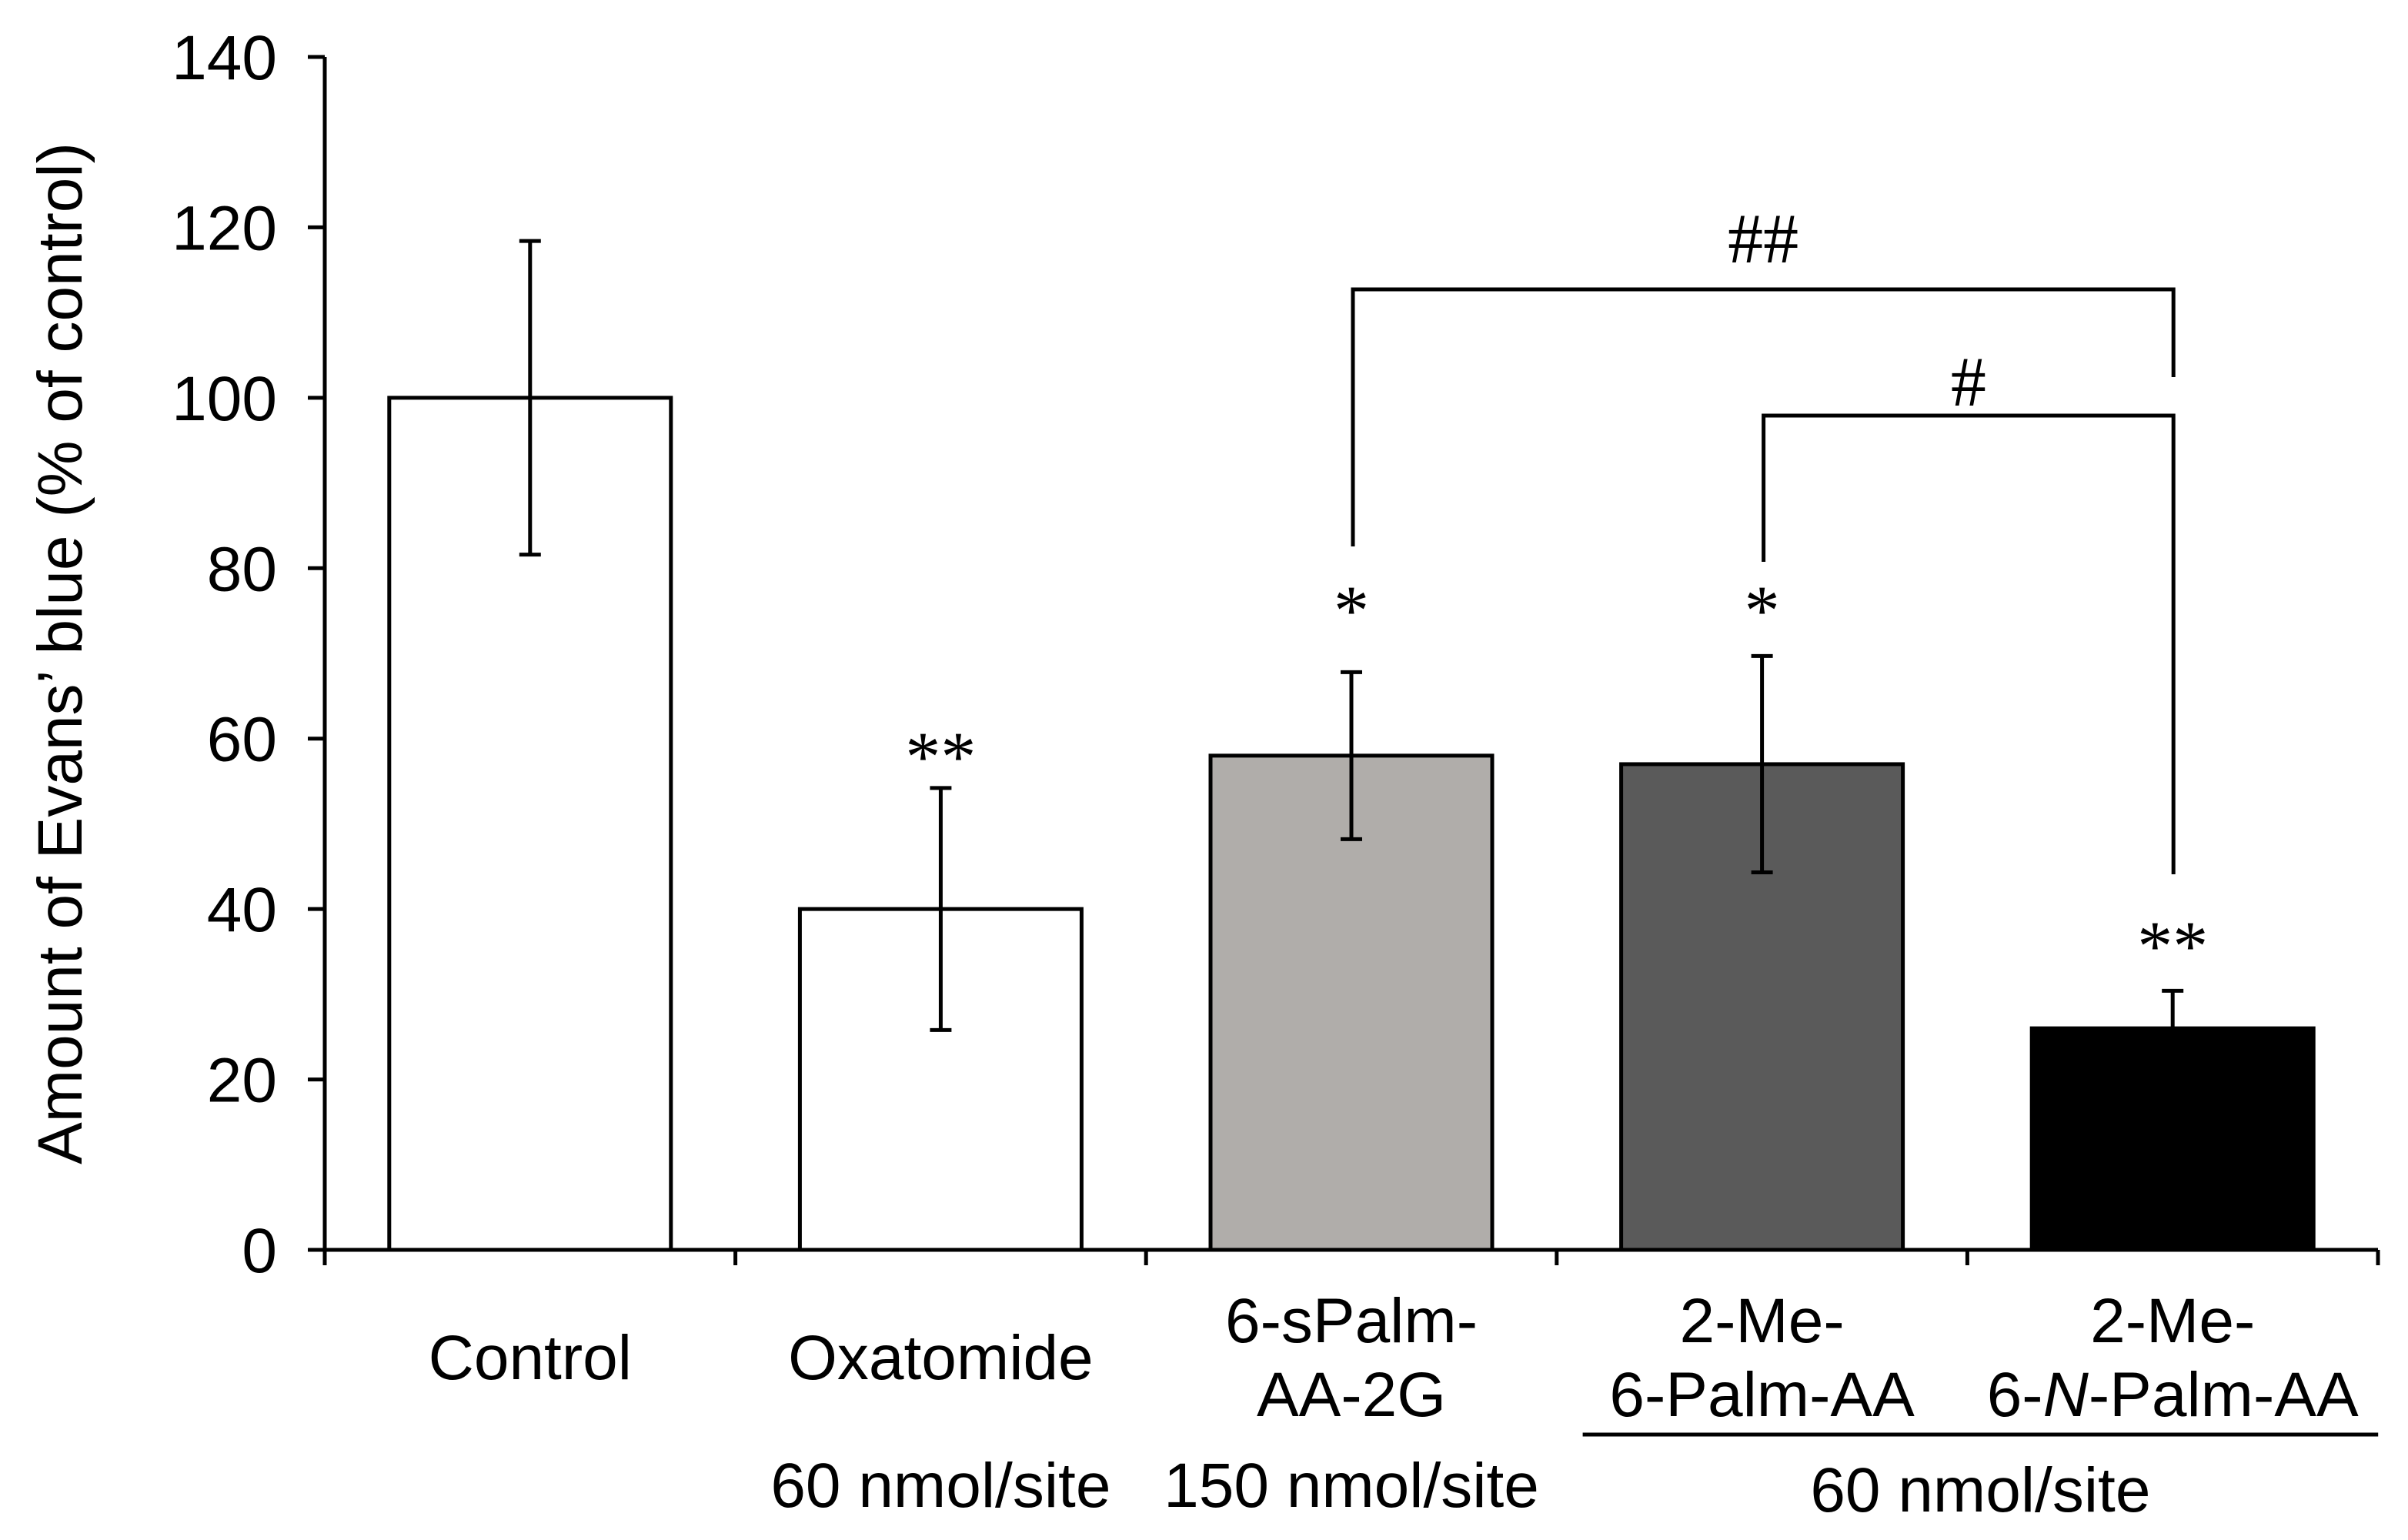  What do you see at coordinates (60, 653) in the screenshot?
I see `y-axis-title: Amount of Evans’ blue (% of control)` at bounding box center [60, 653].